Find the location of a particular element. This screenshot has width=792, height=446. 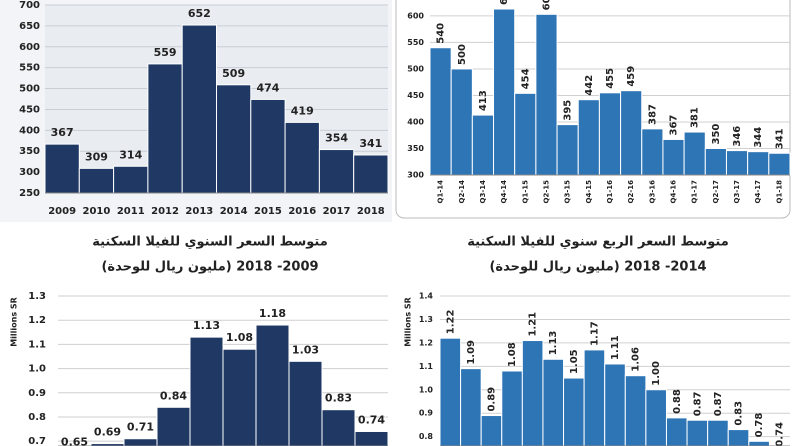

value-label: 613 is located at coordinates (504, 2).